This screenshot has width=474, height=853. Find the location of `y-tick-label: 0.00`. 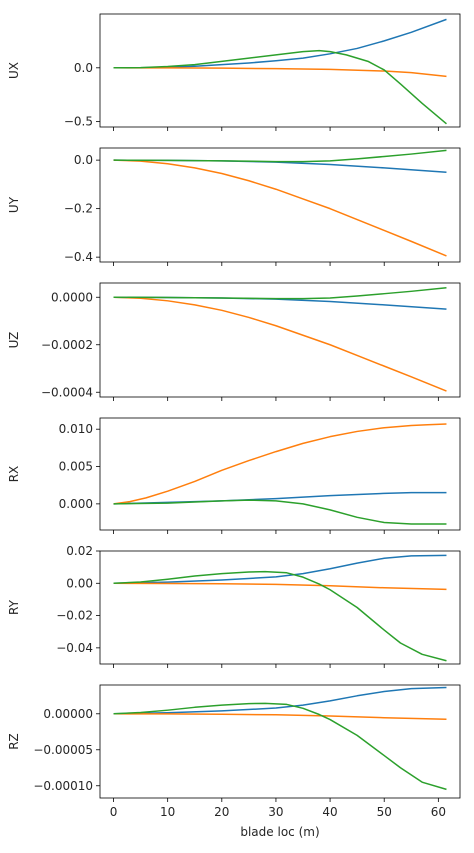

y-tick-label: 0.00 is located at coordinates (79, 583).